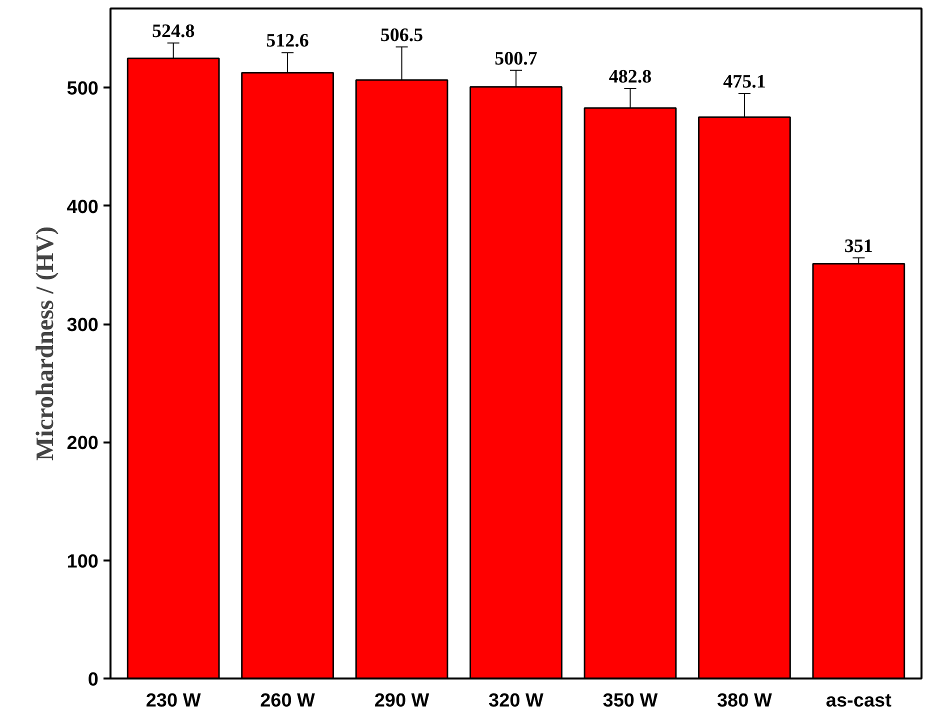 This screenshot has width=927, height=723. Describe the element at coordinates (402, 35) in the screenshot. I see `data-label: 506.5` at that location.